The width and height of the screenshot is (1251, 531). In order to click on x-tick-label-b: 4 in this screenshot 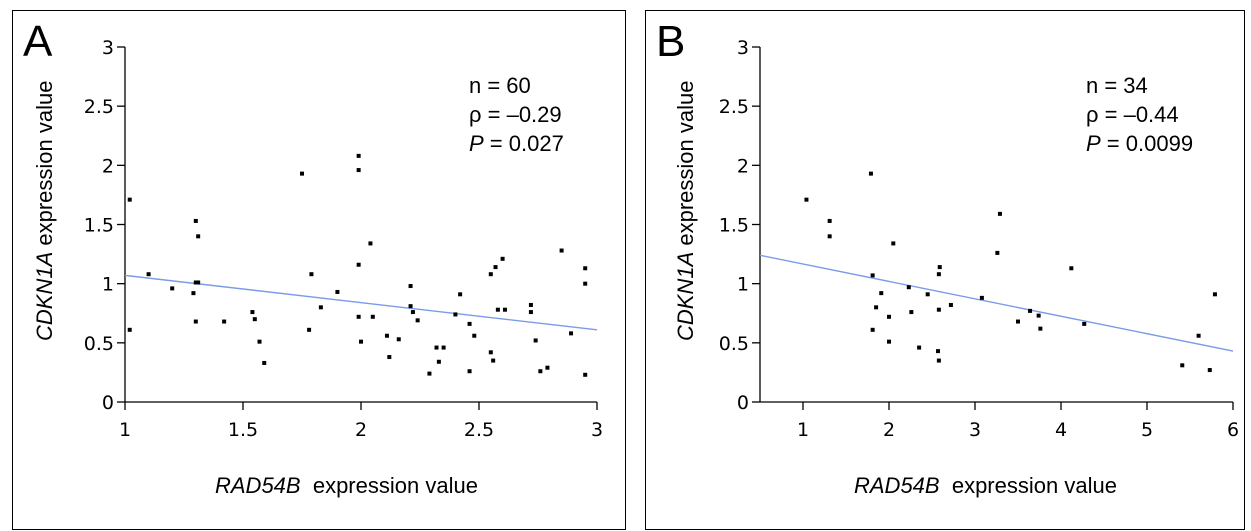, I will do `click(1061, 430)`.